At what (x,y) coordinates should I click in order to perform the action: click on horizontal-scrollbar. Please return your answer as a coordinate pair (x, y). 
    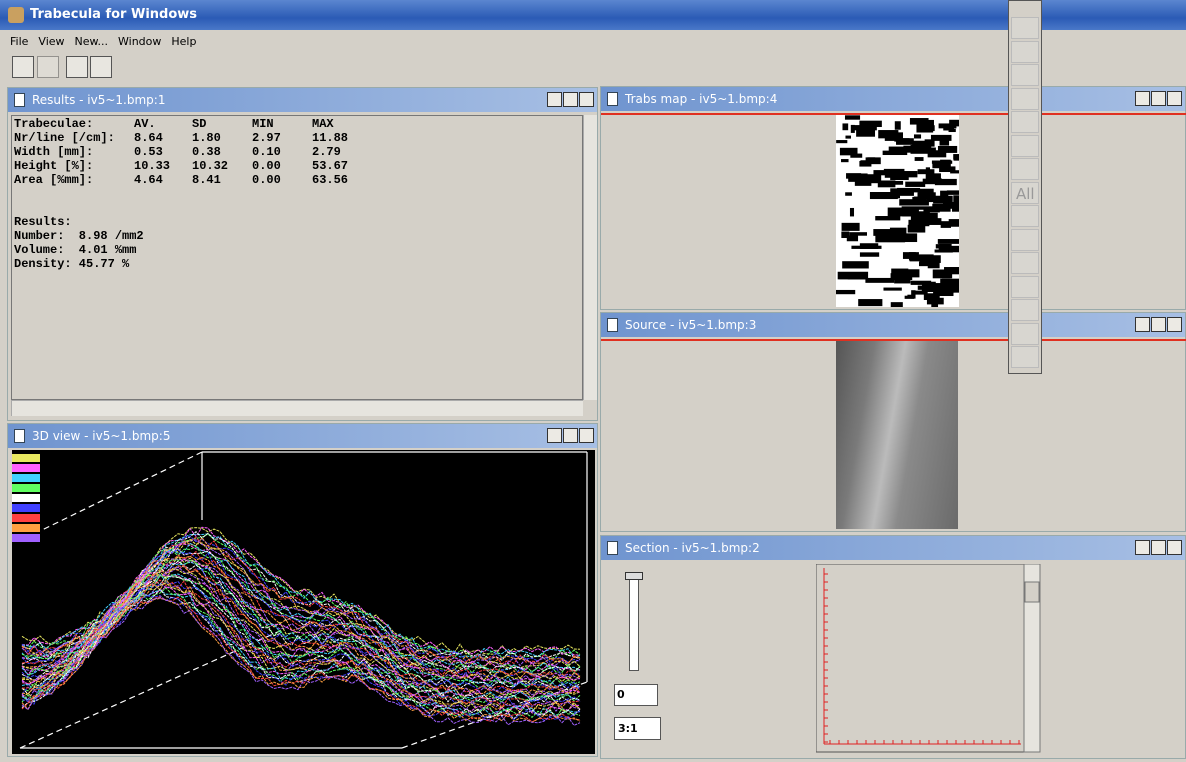
    Looking at the image, I should click on (297, 408).